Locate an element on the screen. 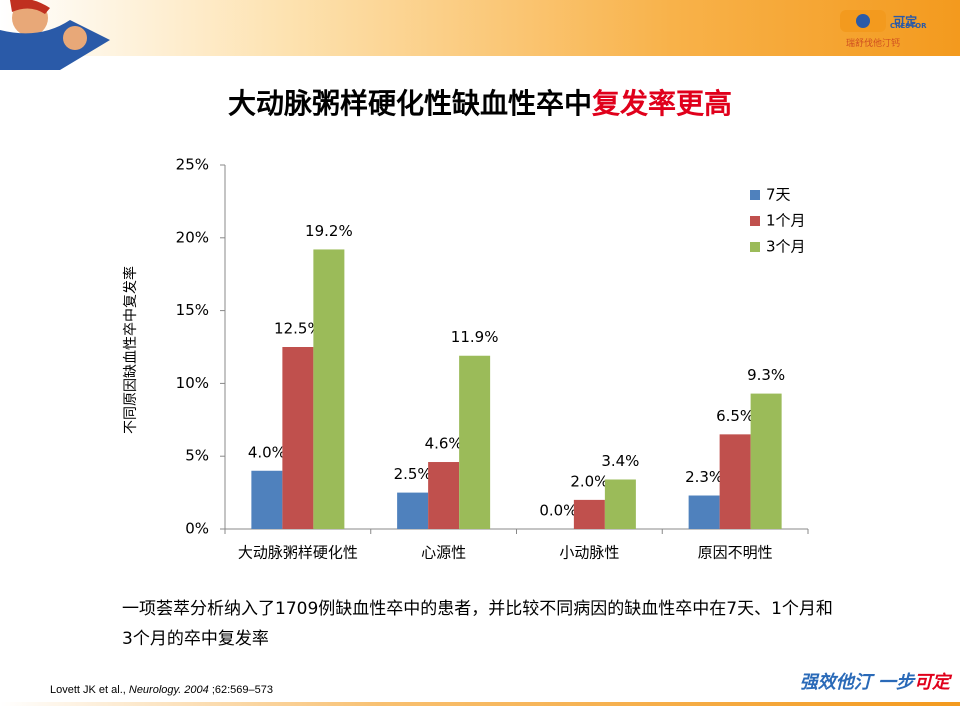 The width and height of the screenshot is (960, 720). y-axis-title: 不同原因缺血性卒中复发率 is located at coordinates (130, 350).